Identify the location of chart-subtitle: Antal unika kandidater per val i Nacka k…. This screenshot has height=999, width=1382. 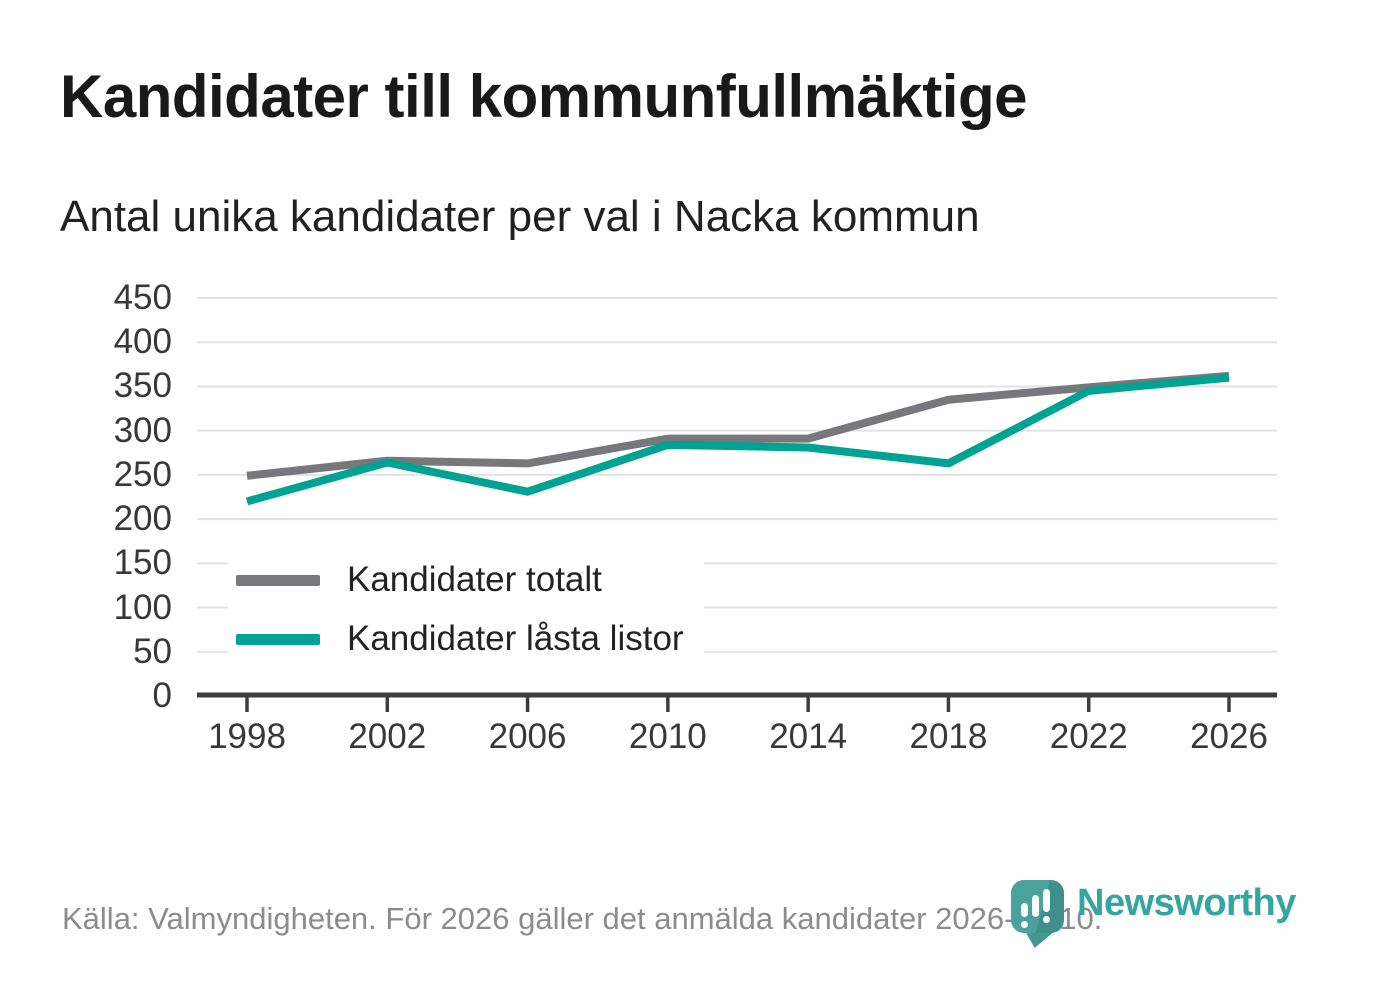
(520, 216).